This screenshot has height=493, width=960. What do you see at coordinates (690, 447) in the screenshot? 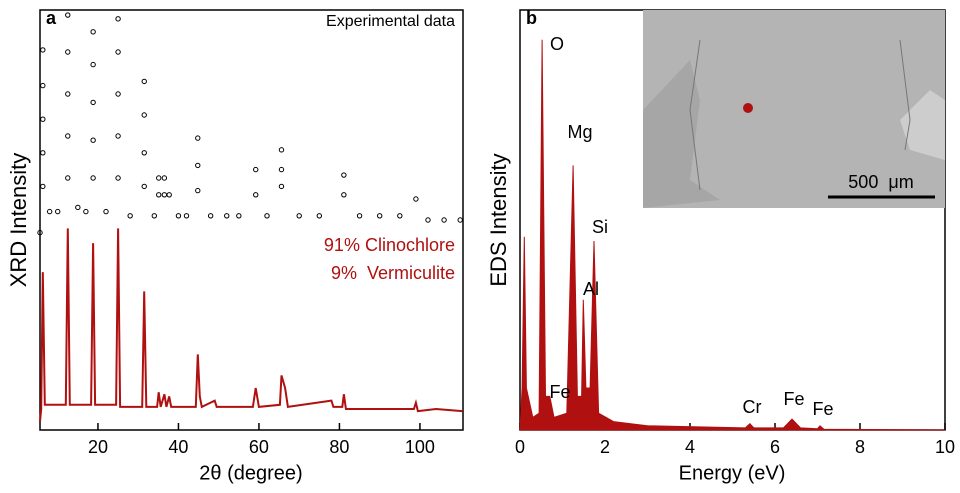
I see `x-tick-label: 4` at bounding box center [690, 447].